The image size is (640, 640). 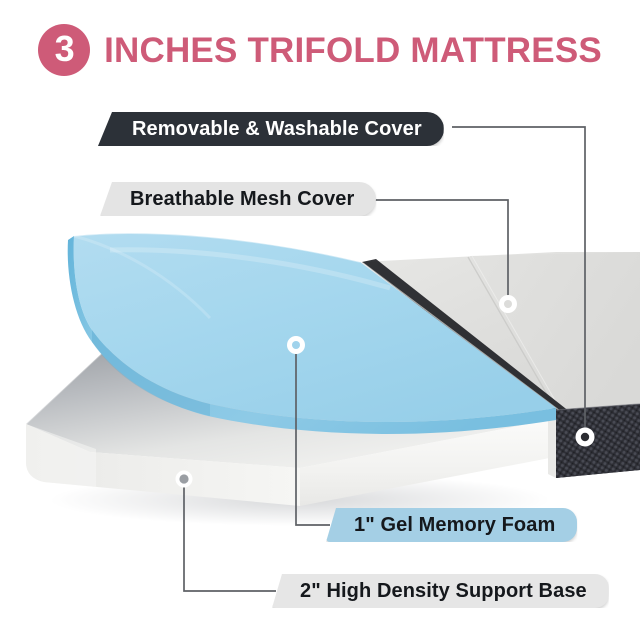 I want to click on mesh-side-panel, so click(x=594, y=440).